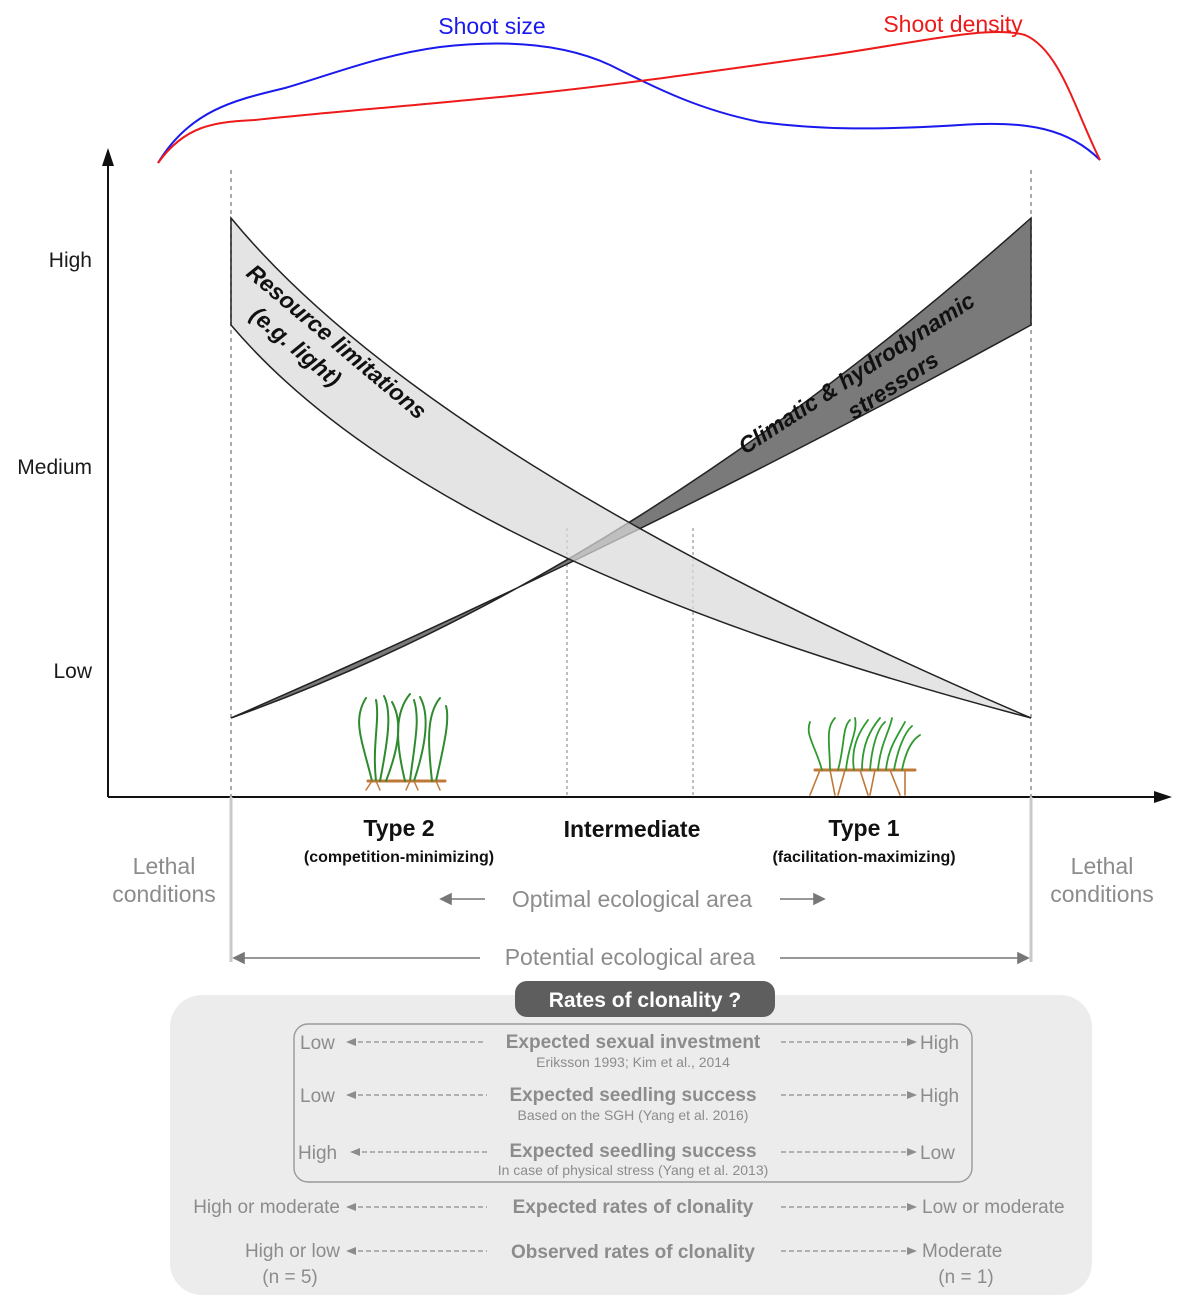 The width and height of the screenshot is (1177, 1302). I want to click on row2-sub: Based on the SGH (Yang et al. 2016), so click(633, 1115).